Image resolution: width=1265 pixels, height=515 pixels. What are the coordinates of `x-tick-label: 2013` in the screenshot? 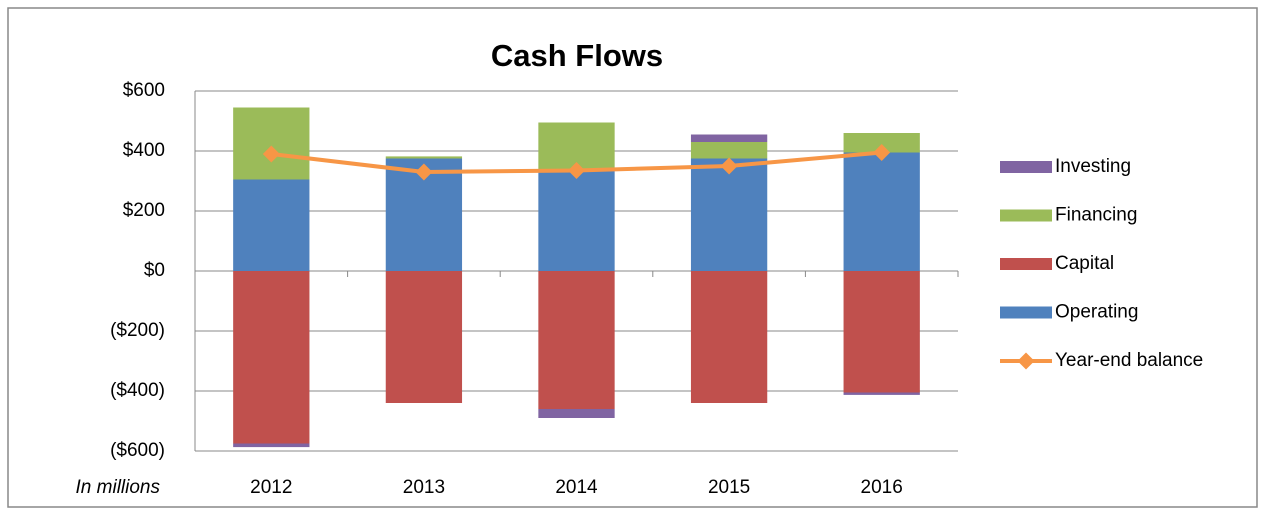 It's located at (424, 487).